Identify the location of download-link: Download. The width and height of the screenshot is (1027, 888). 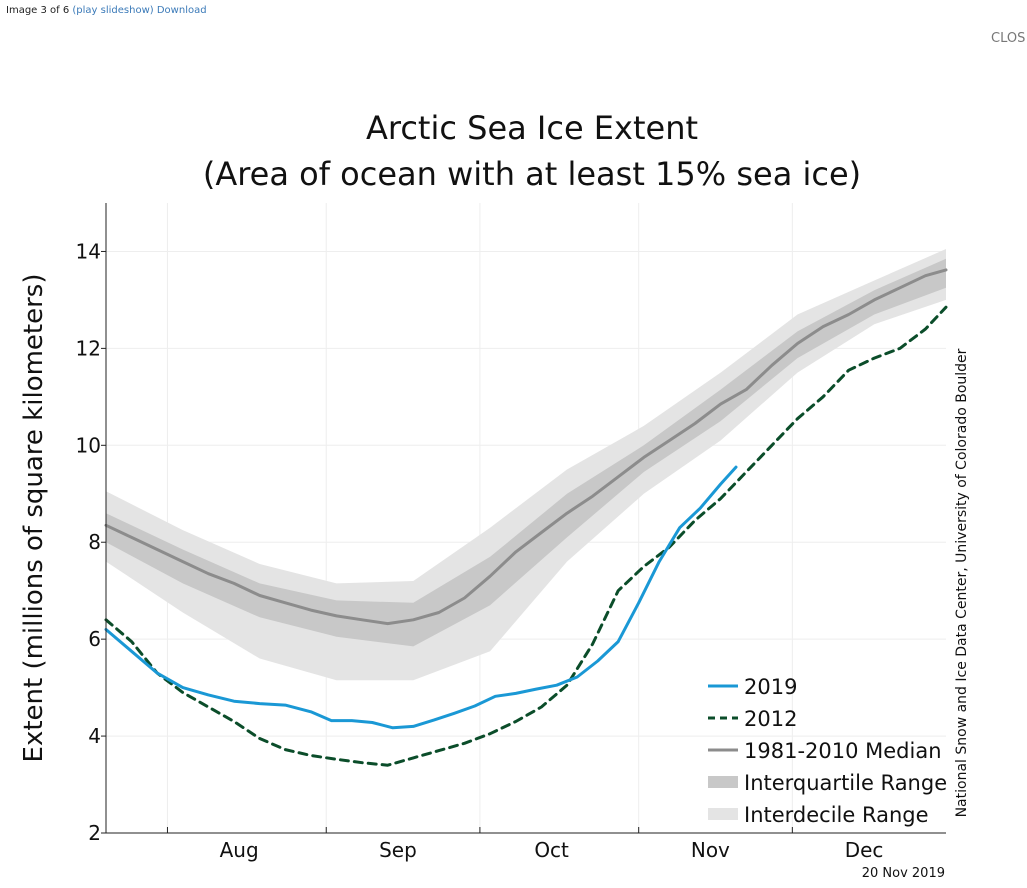
(181, 10).